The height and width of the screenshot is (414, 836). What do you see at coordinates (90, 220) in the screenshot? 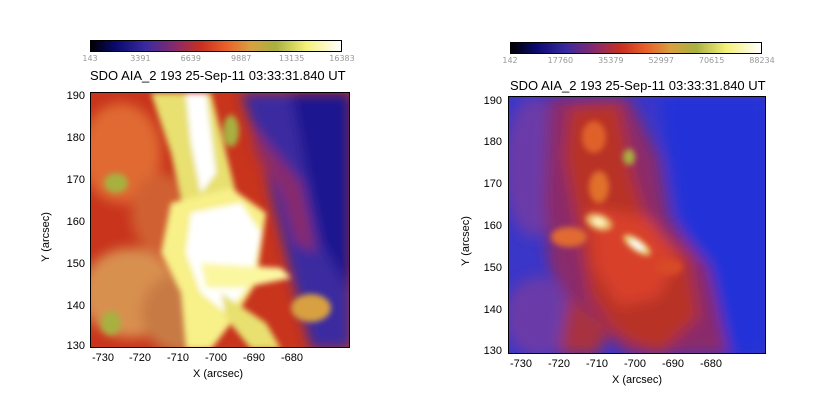
I see `y-axis` at bounding box center [90, 220].